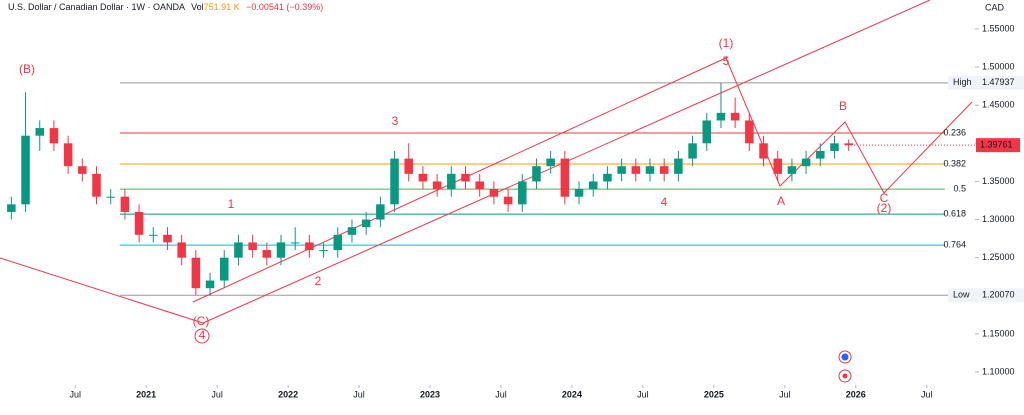 The image size is (1024, 415). Describe the element at coordinates (998, 371) in the screenshot. I see `y-tick-label: 1.10000` at that location.